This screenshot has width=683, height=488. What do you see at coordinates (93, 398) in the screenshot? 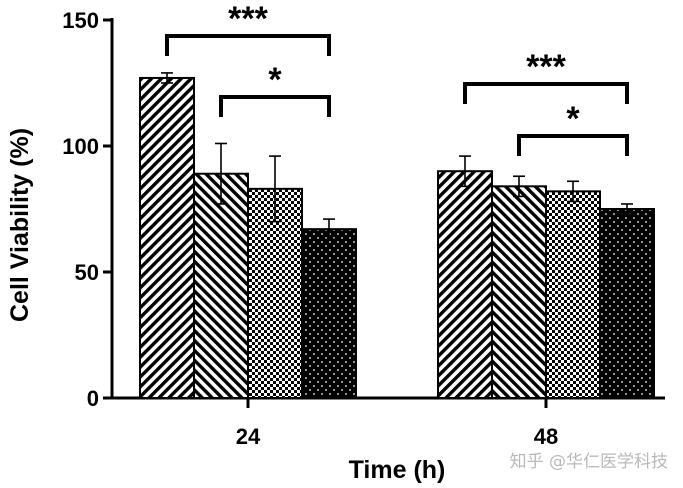
I see `y-tick-label: 0` at bounding box center [93, 398].